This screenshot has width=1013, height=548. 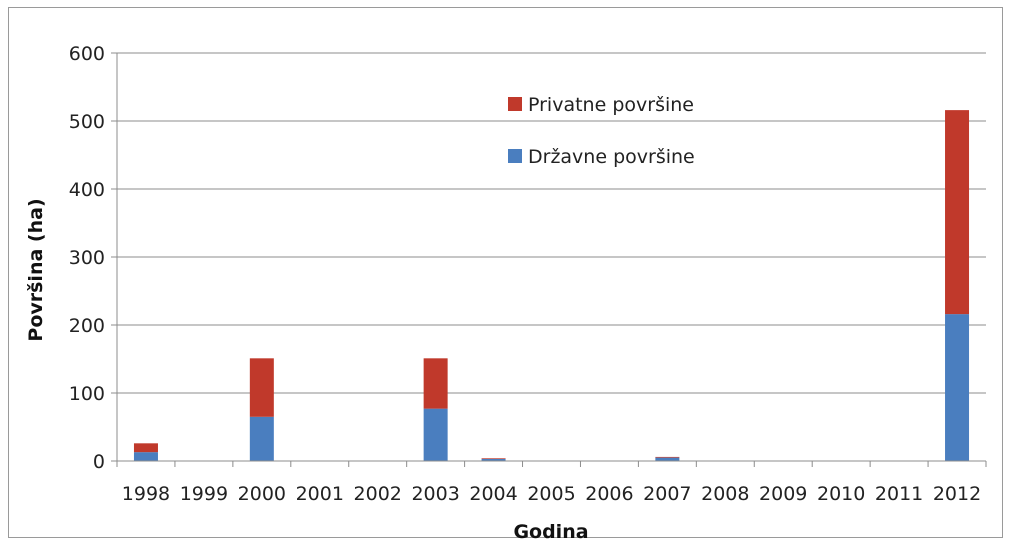 What do you see at coordinates (667, 494) in the screenshot?
I see `x-tick-label: 2007` at bounding box center [667, 494].